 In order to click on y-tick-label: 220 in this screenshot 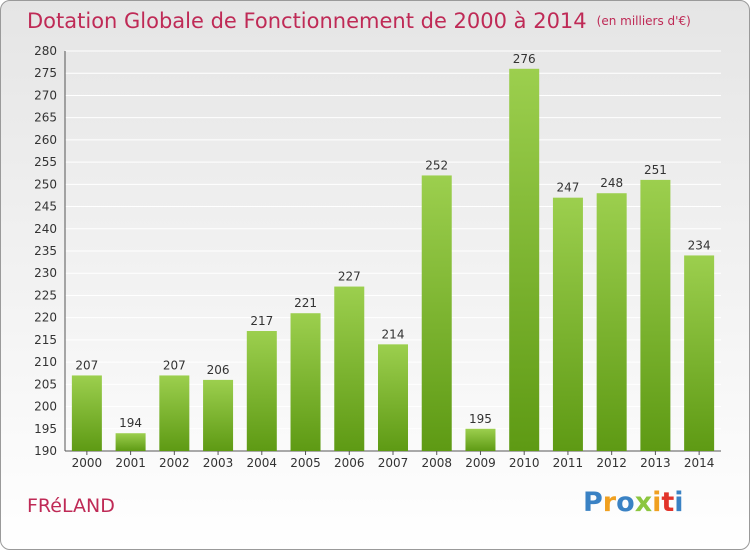, I will do `click(45, 318)`.